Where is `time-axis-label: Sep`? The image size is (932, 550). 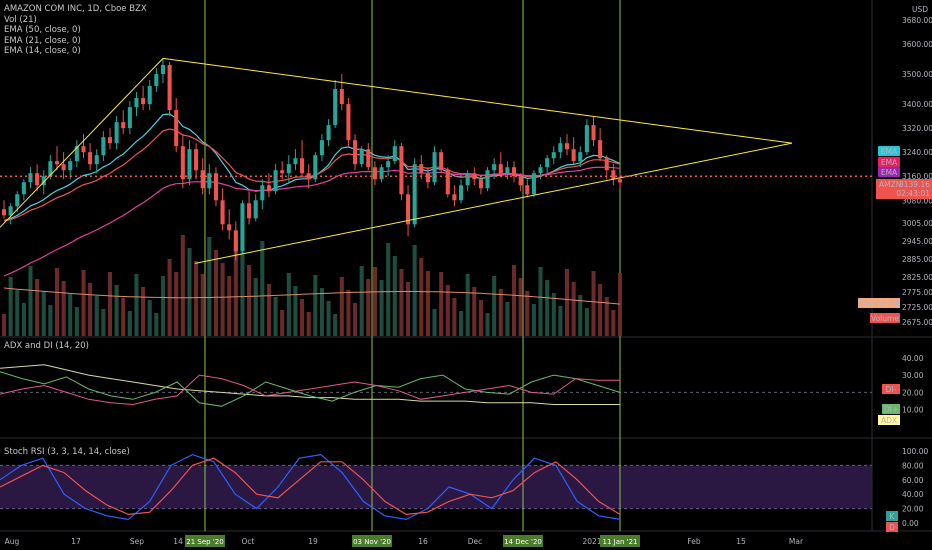
time-axis-label: Sep is located at coordinates (137, 541).